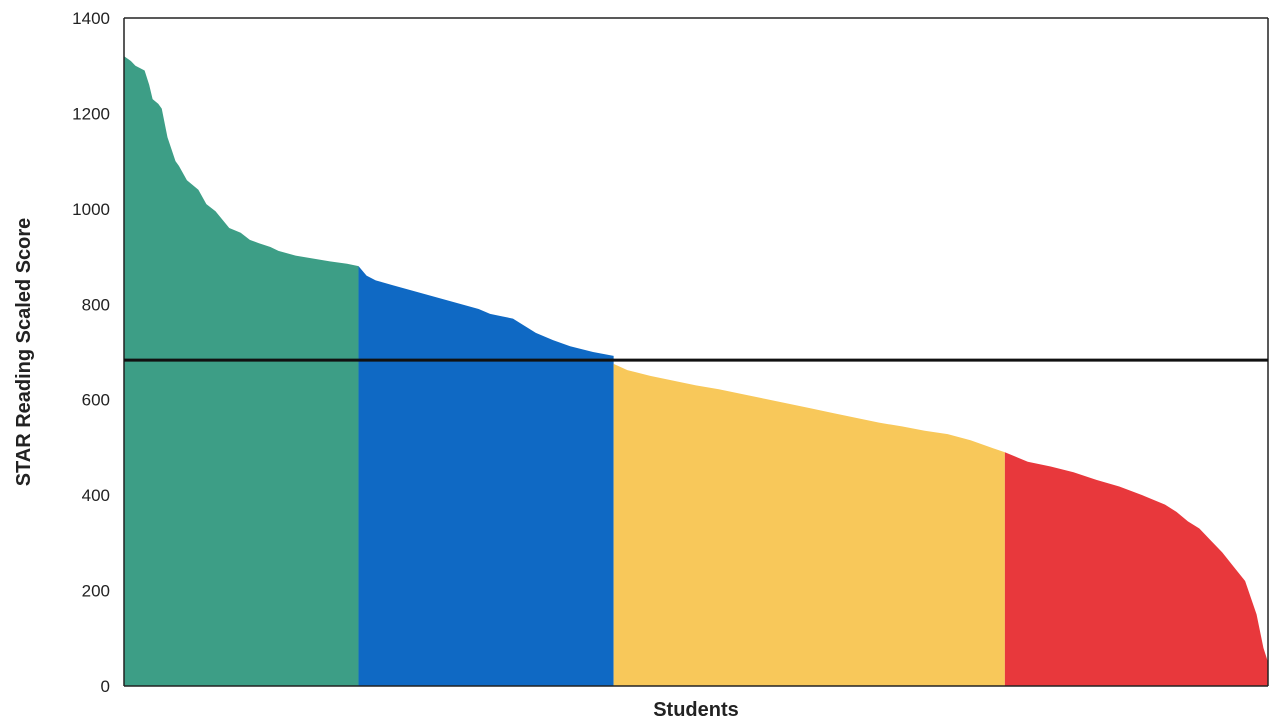 The width and height of the screenshot is (1272, 723). Describe the element at coordinates (96, 591) in the screenshot. I see `y-tick-label-200: 200` at that location.